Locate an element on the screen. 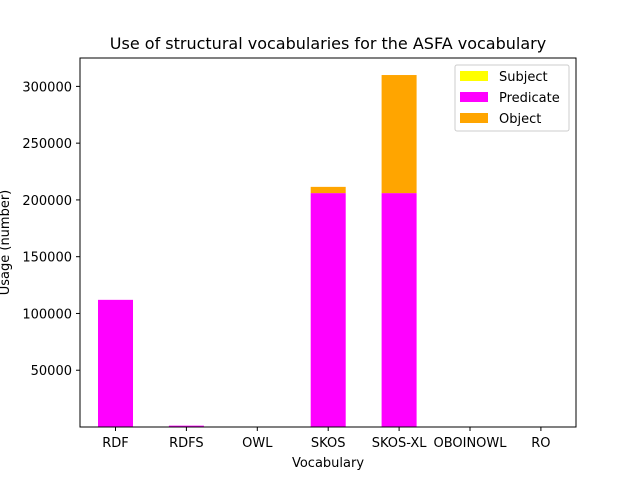  x-axis: RDF RDFS OWL SKOS SKOS-XL OBOINOWL RO is located at coordinates (326, 439).